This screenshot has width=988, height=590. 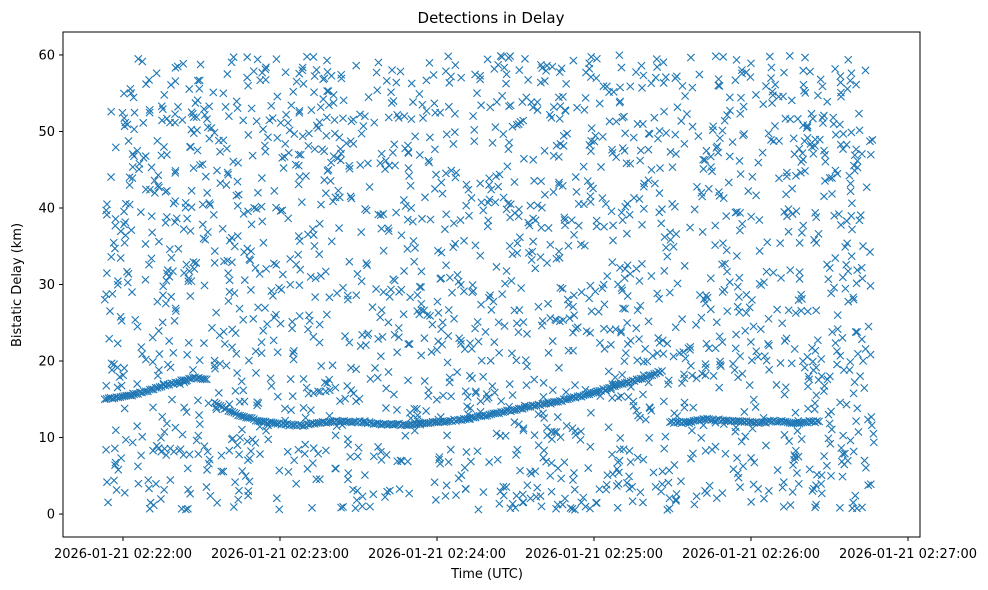 I want to click on track-point, so click(x=324, y=422).